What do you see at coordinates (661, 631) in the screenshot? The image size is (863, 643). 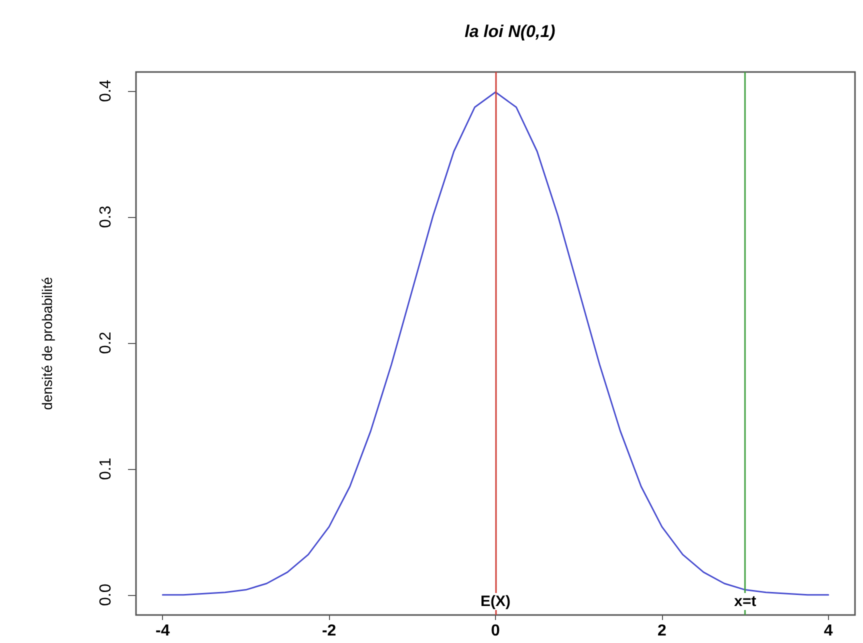 I see `x-tick-label: 2` at bounding box center [661, 631].